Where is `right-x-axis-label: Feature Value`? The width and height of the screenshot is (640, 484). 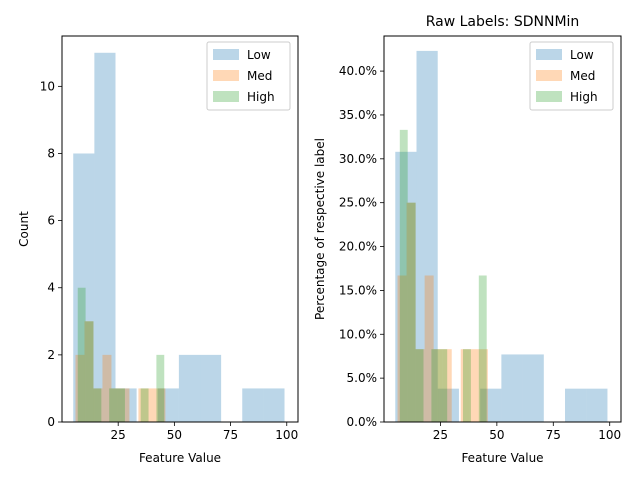
right-x-axis-label: Feature Value is located at coordinates (502, 458).